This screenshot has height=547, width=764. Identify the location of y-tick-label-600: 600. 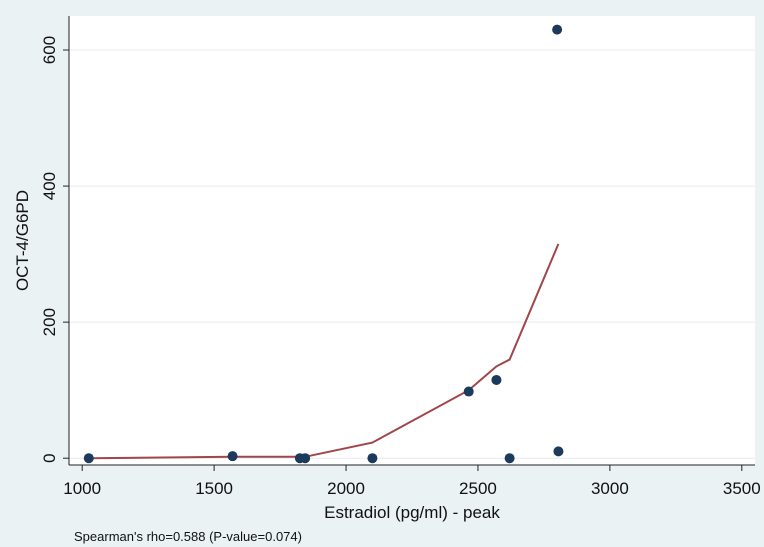
(49, 50).